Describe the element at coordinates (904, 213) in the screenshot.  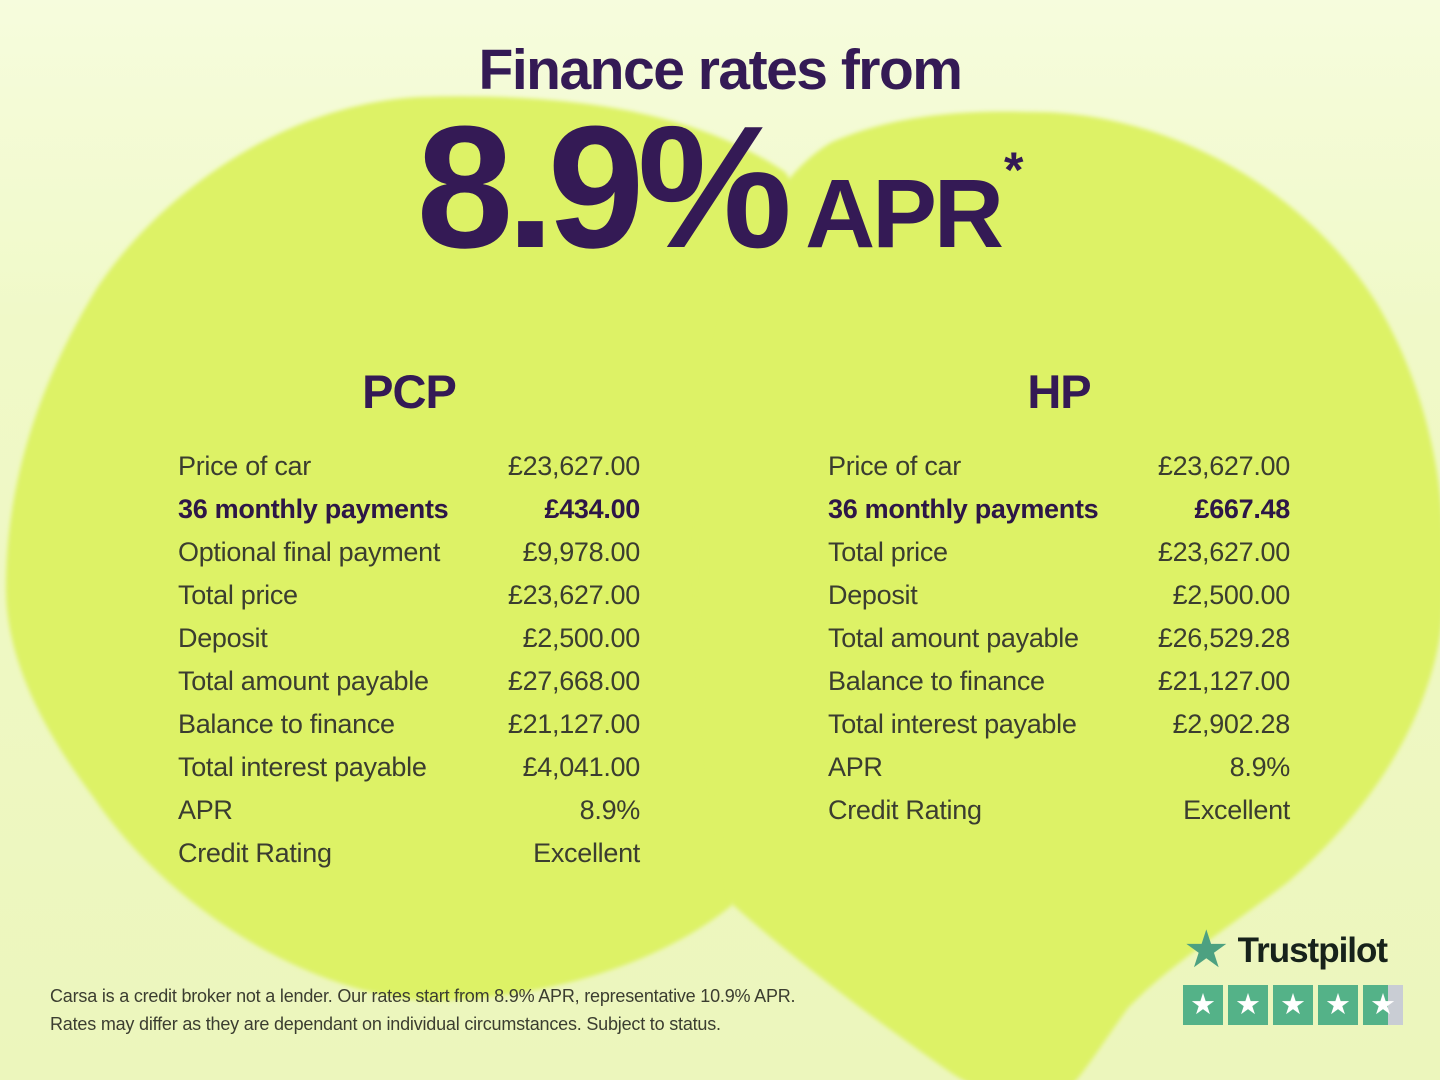
I see `rate-unit: APR` at that location.